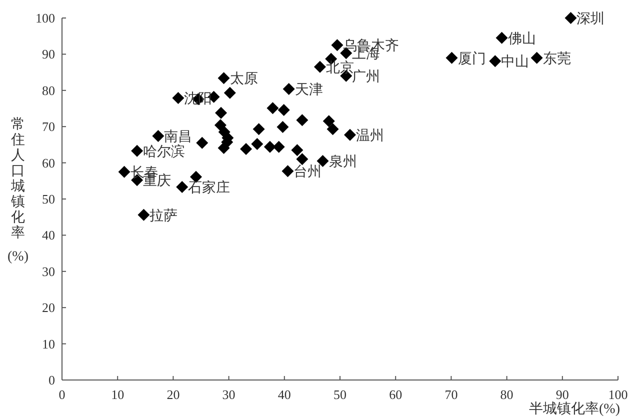 This screenshot has height=420, width=641. Describe the element at coordinates (370, 136) in the screenshot. I see `annotation: 温州` at that location.